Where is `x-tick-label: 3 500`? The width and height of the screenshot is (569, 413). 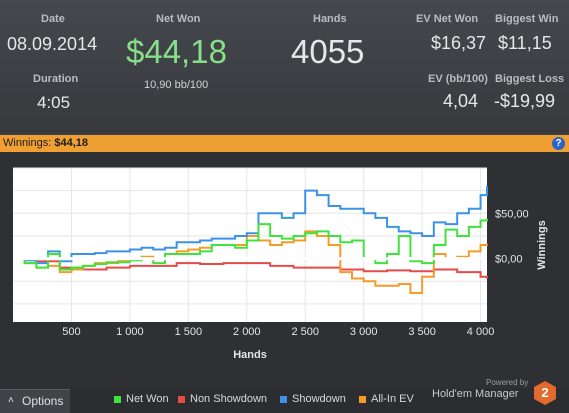
x-tick-label: 3 500 is located at coordinates (422, 332).